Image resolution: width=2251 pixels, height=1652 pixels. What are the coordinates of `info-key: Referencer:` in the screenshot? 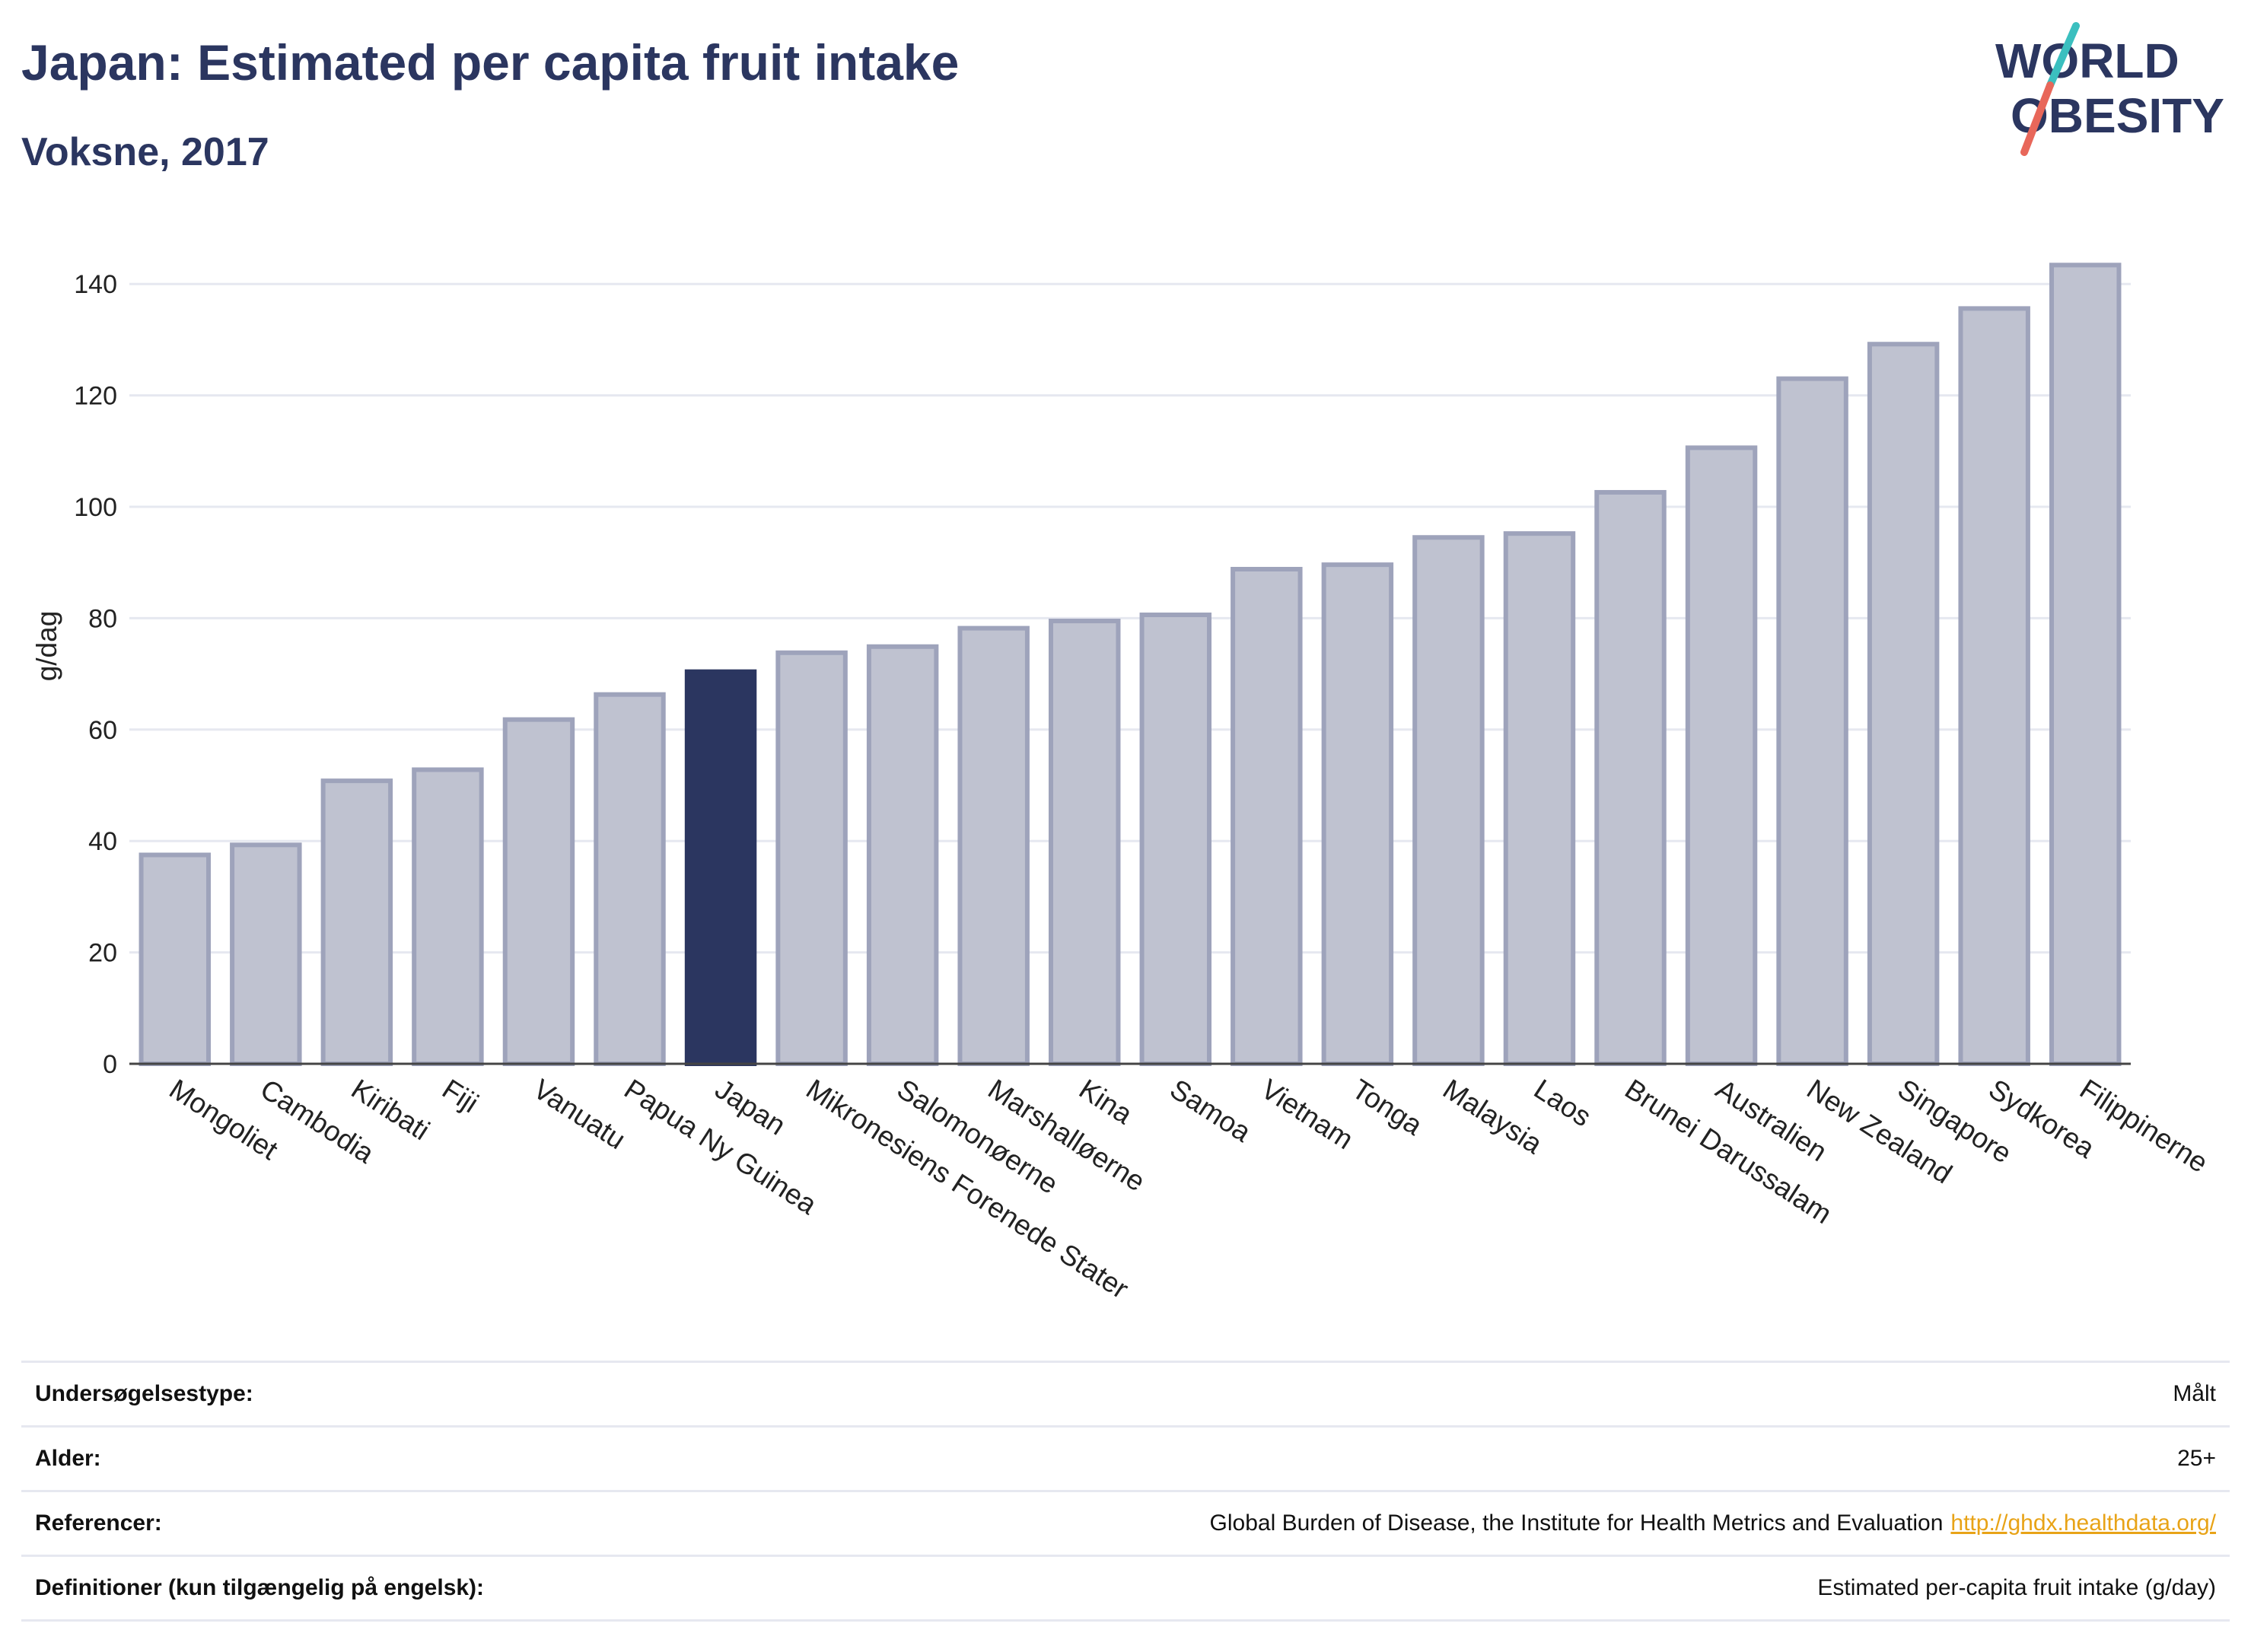 It's located at (98, 1523).